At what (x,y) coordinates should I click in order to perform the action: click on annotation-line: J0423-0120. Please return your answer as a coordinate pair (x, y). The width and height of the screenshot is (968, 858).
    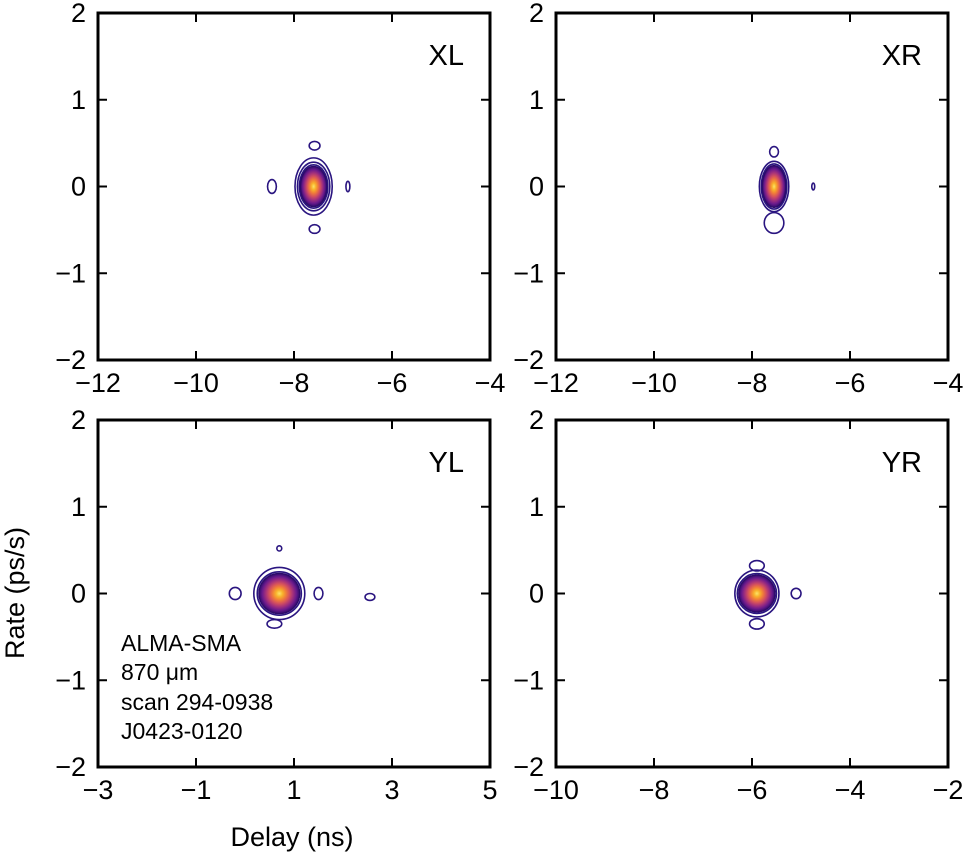
    Looking at the image, I should click on (182, 731).